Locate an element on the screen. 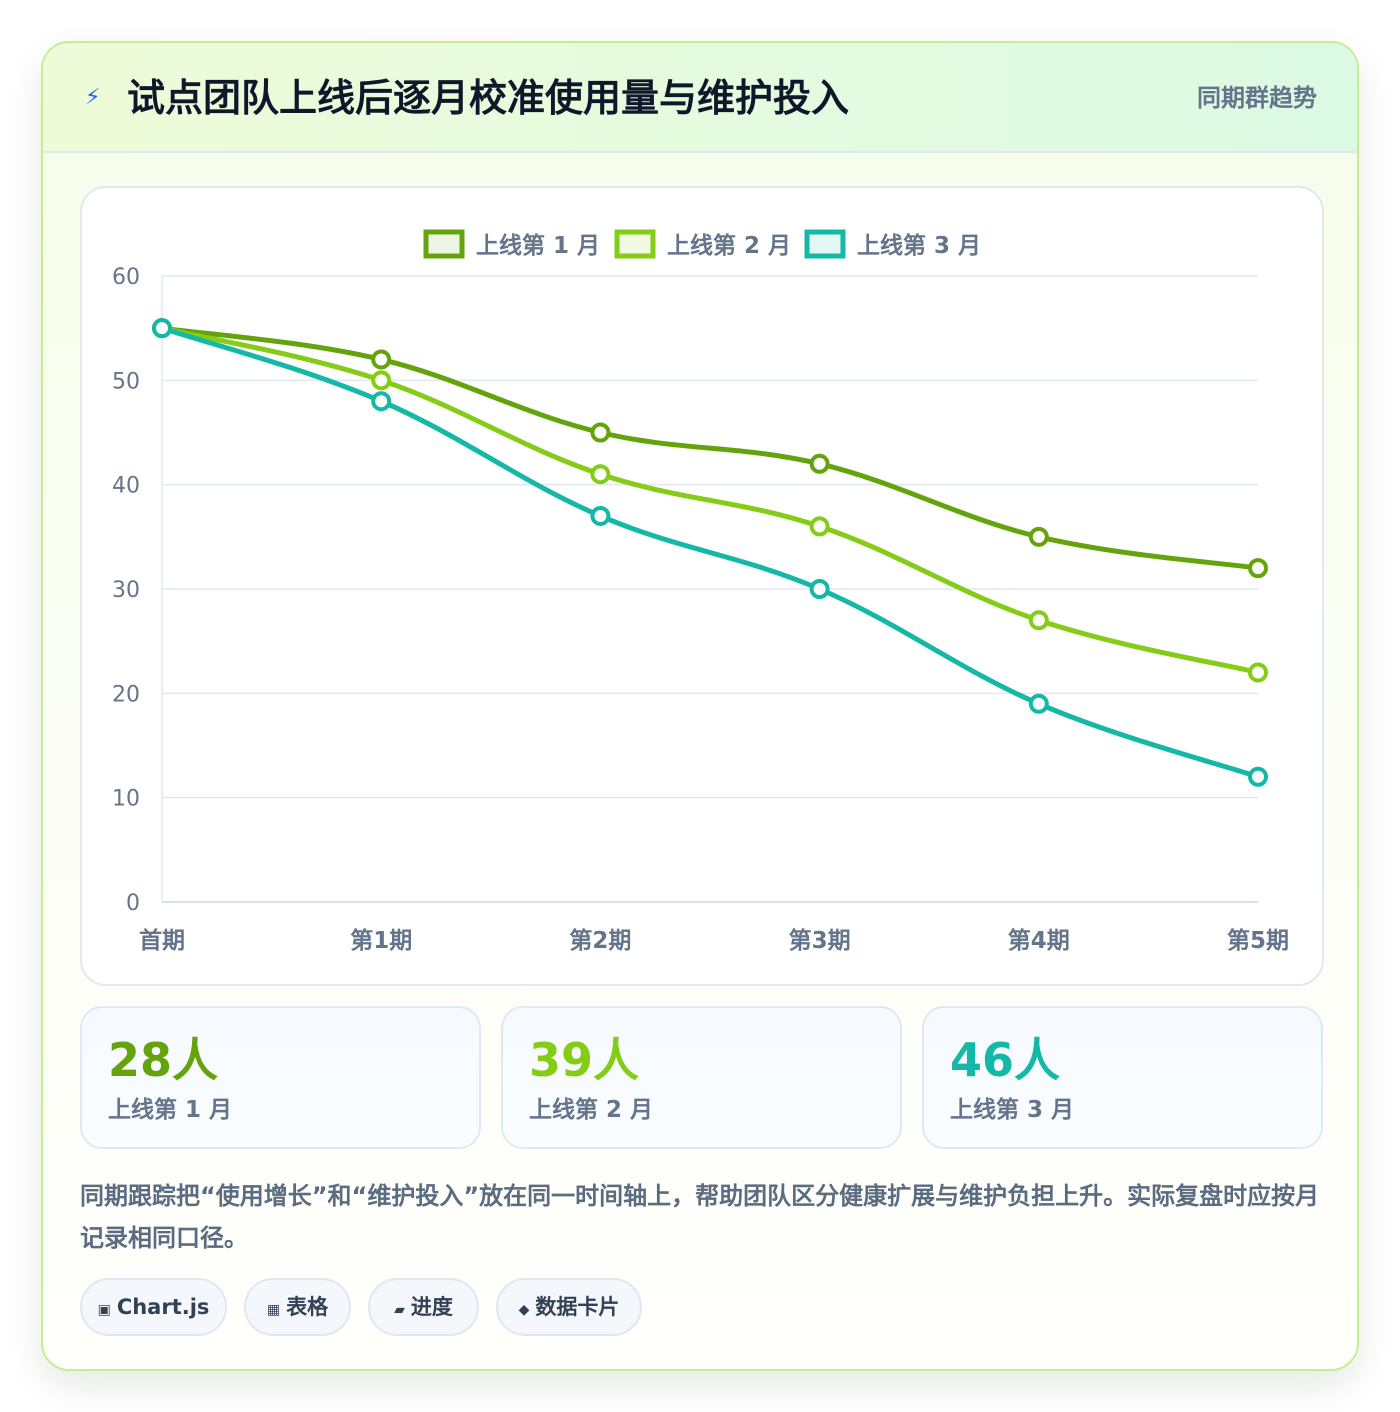  x-tick-label: 第1期 is located at coordinates (381, 940).